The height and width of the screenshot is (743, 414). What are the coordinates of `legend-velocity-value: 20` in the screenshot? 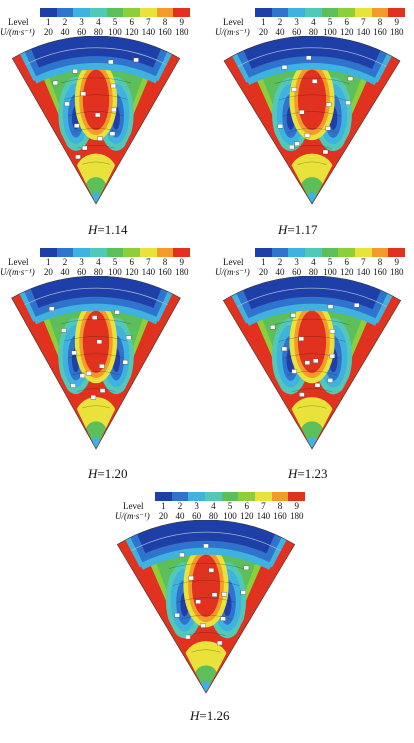 It's located at (48, 272).